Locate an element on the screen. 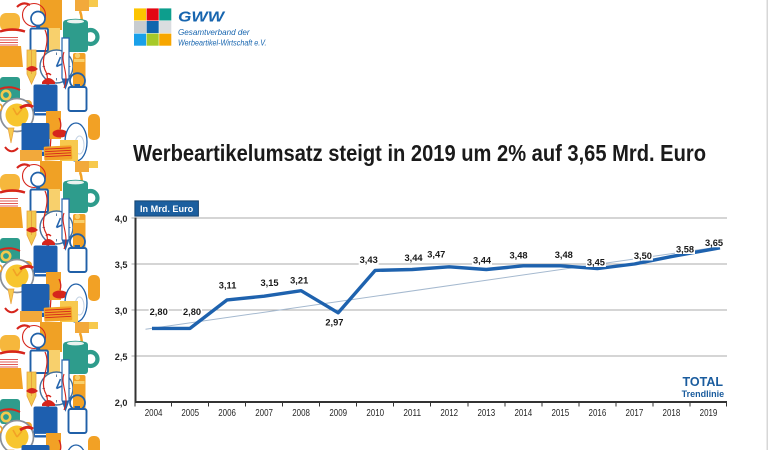 This screenshot has height=450, width=768. svg-text: 2010 is located at coordinates (375, 413).